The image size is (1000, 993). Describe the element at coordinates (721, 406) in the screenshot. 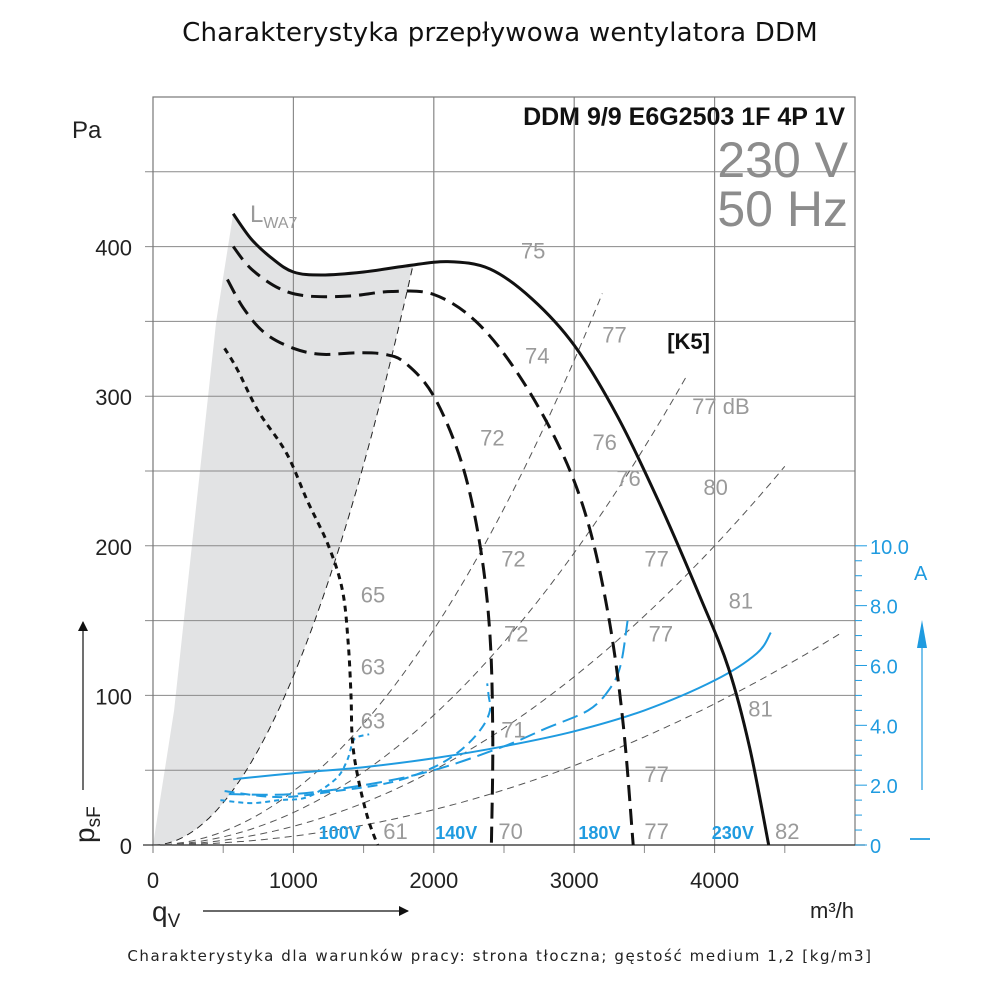

I see `db-label: 77 dB` at that location.